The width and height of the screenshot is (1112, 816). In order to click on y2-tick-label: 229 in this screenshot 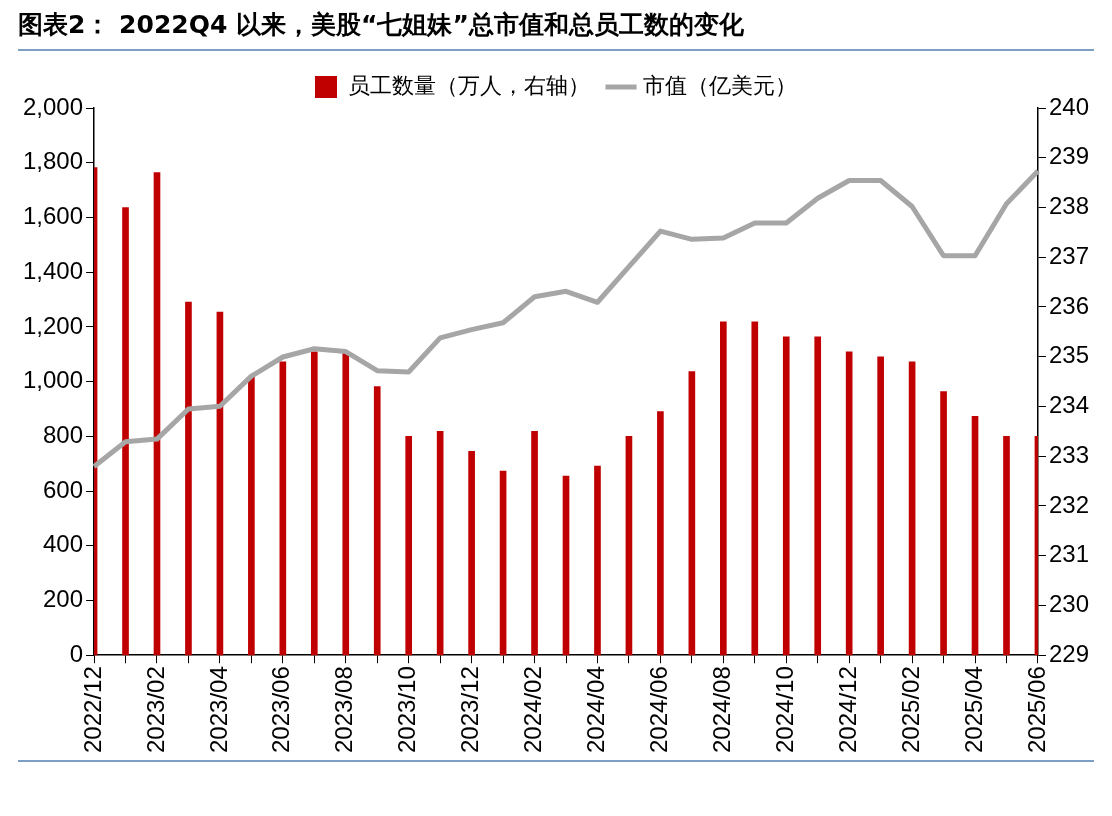, I will do `click(1068, 653)`.